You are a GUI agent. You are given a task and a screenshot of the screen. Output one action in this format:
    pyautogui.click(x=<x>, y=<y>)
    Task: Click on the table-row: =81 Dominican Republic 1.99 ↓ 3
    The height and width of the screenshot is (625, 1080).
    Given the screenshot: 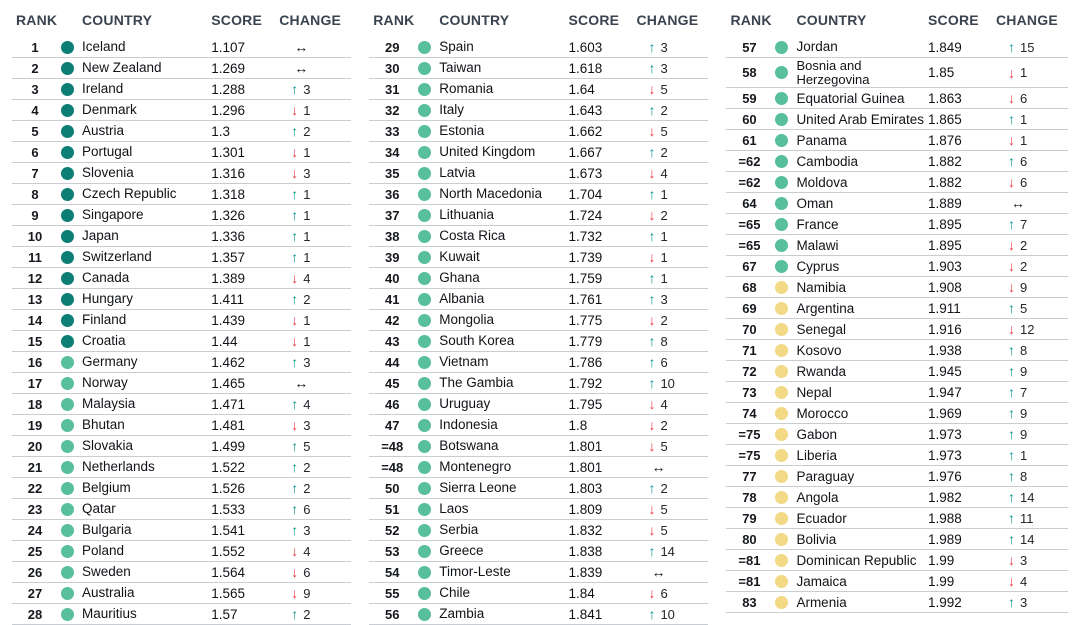 What is the action you would take?
    pyautogui.click(x=897, y=561)
    